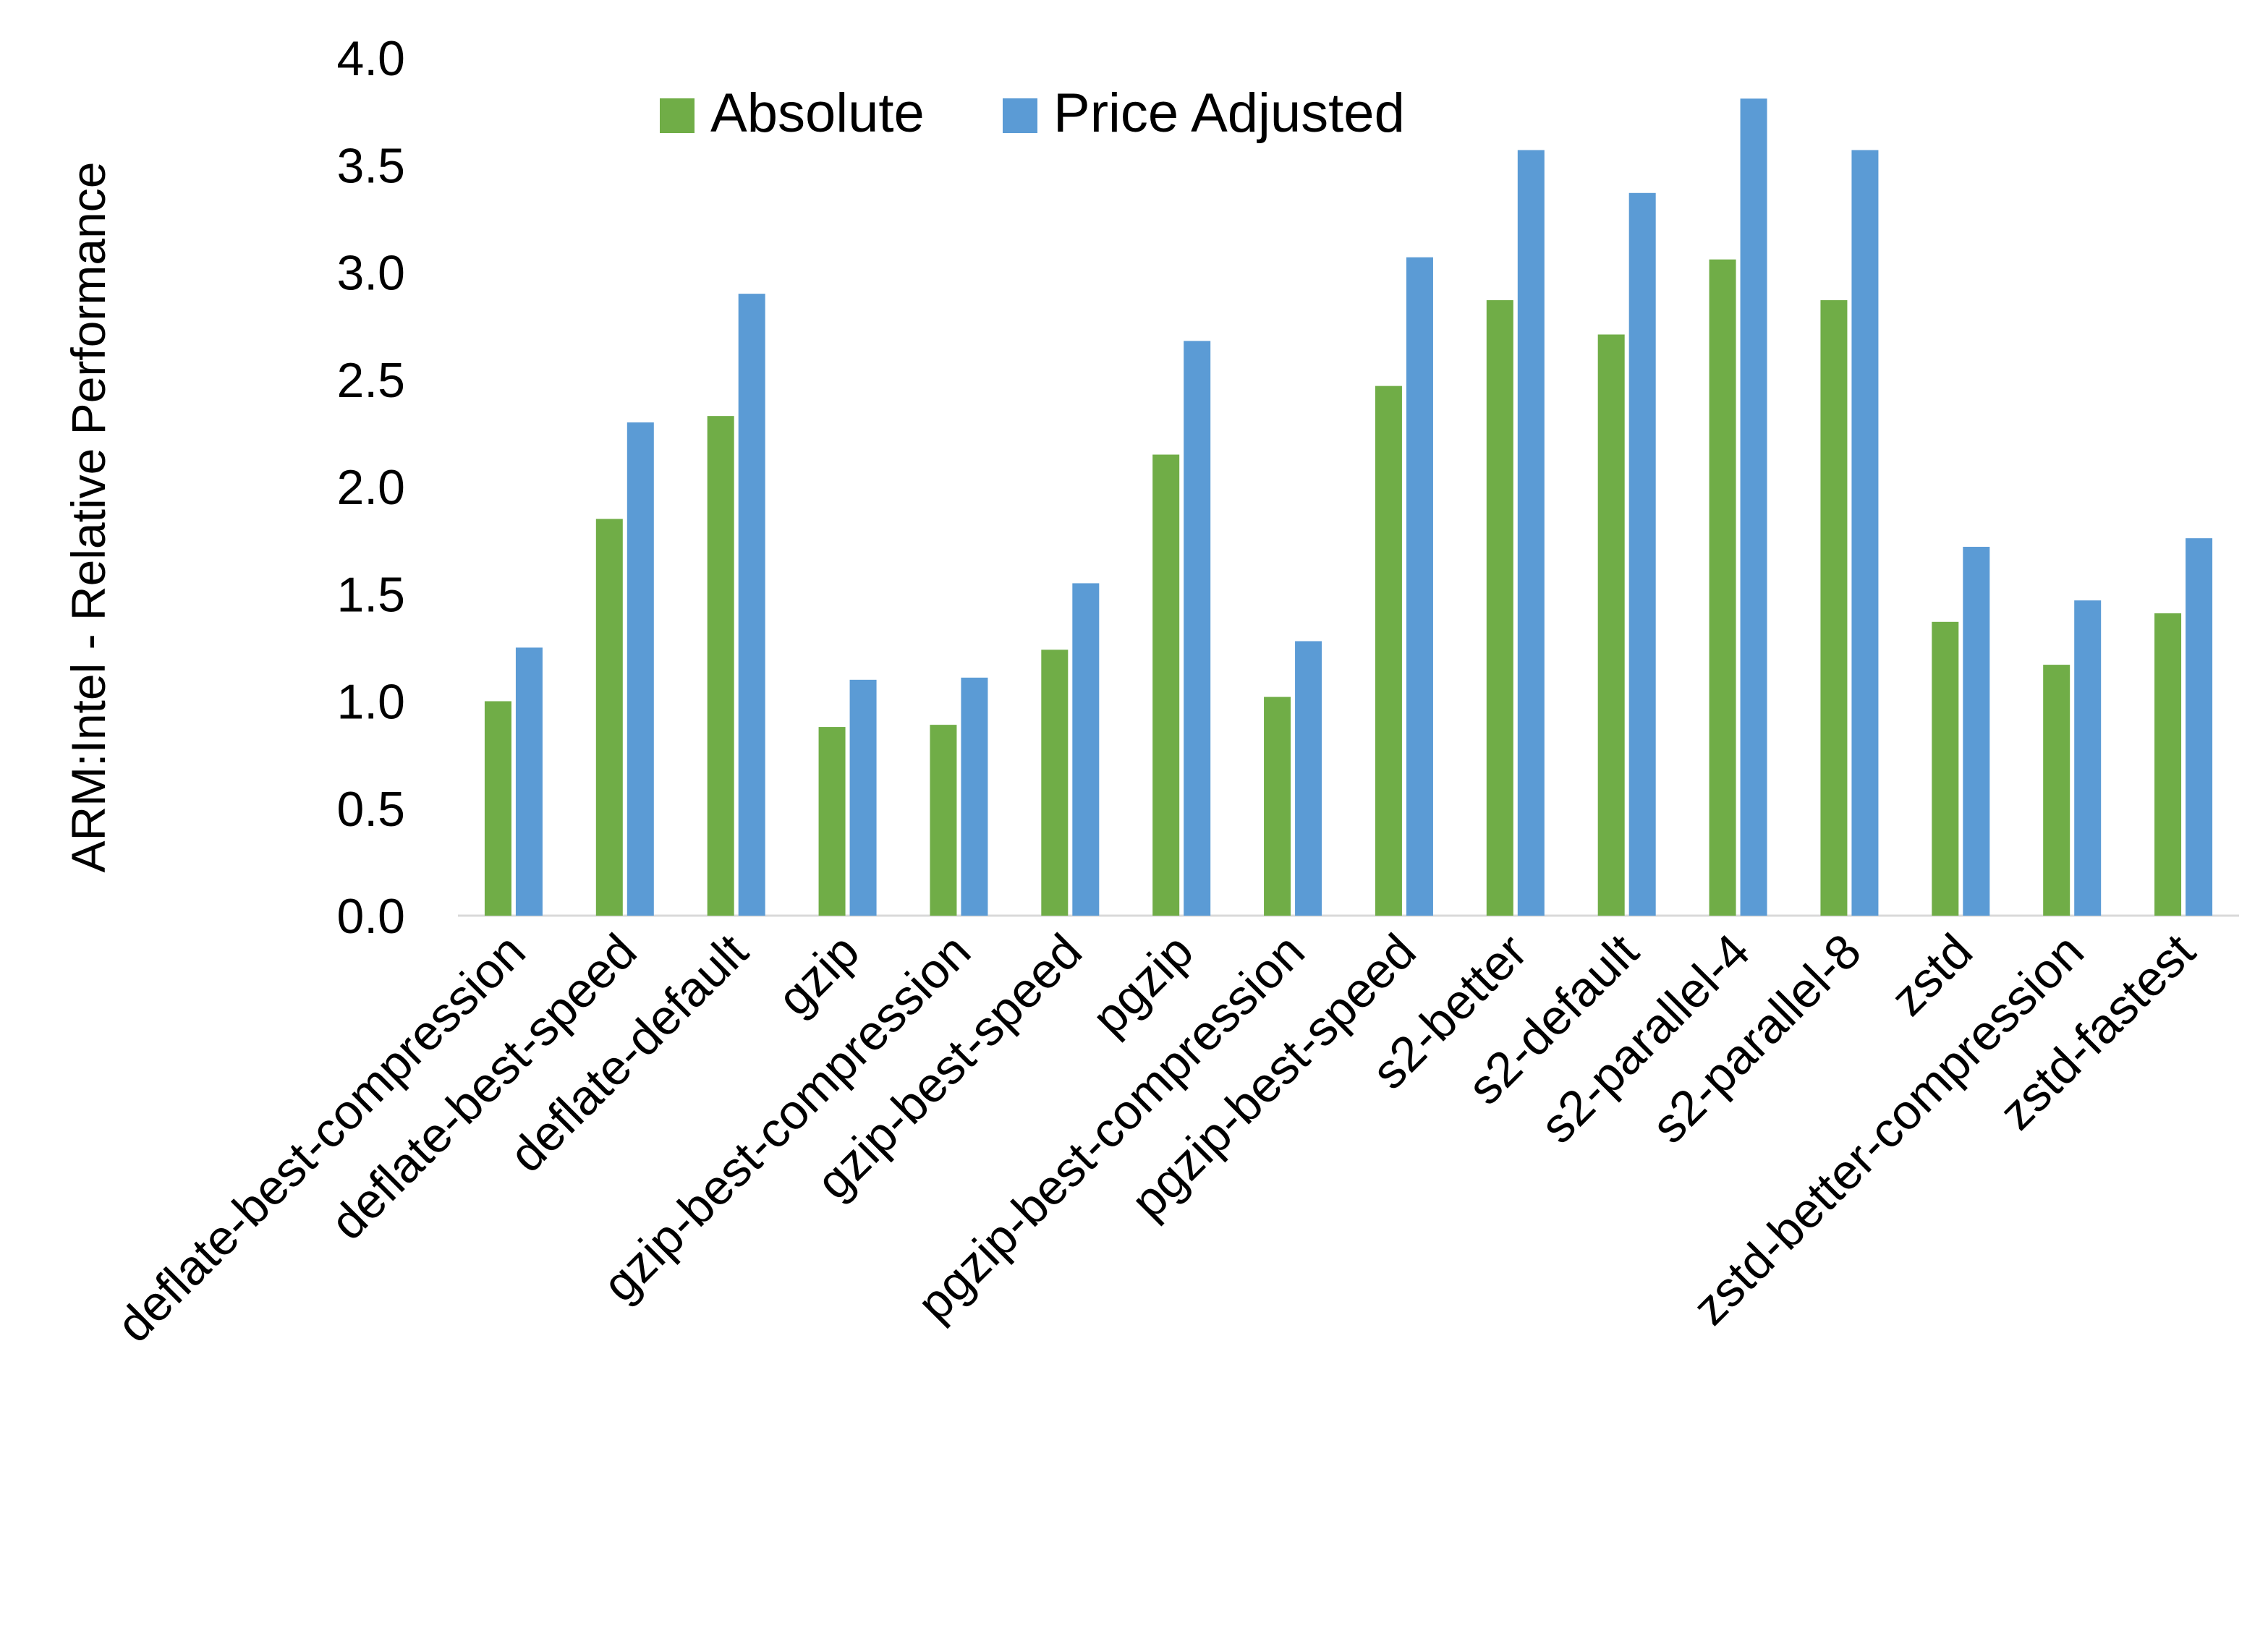  I want to click on bar-price-adjusted-zstd, so click(1976, 731).